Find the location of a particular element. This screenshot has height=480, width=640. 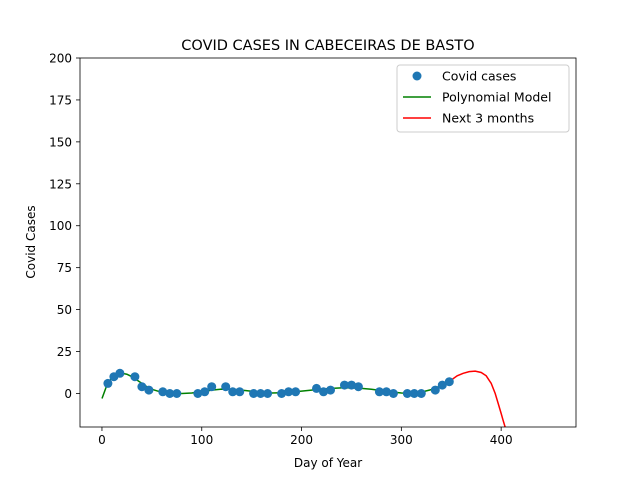

legend-label-2: Next 3 months is located at coordinates (488, 118).